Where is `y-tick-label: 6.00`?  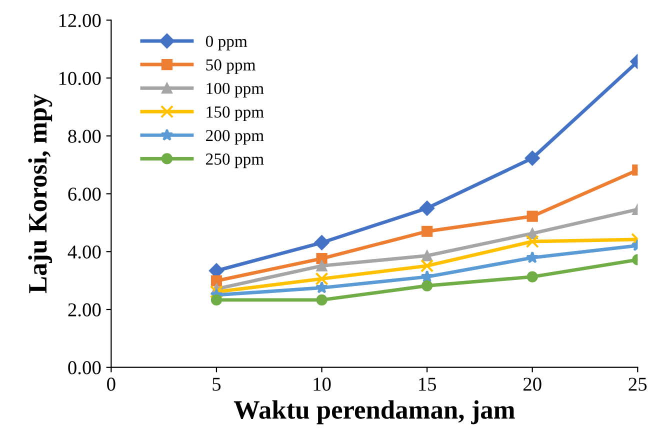
y-tick-label: 6.00 is located at coordinates (84, 194).